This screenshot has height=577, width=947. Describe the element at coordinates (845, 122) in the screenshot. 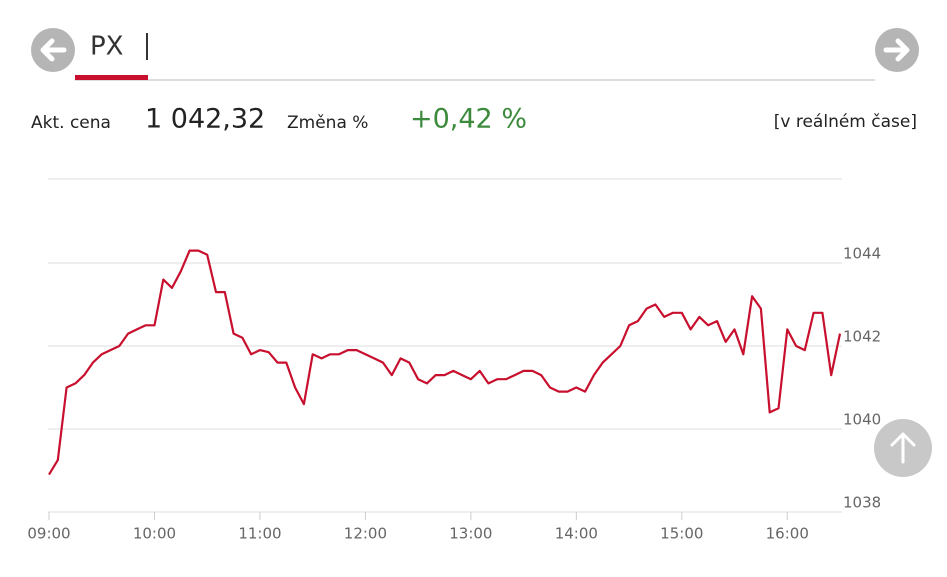

I see `mode: [v reálném čase]` at that location.